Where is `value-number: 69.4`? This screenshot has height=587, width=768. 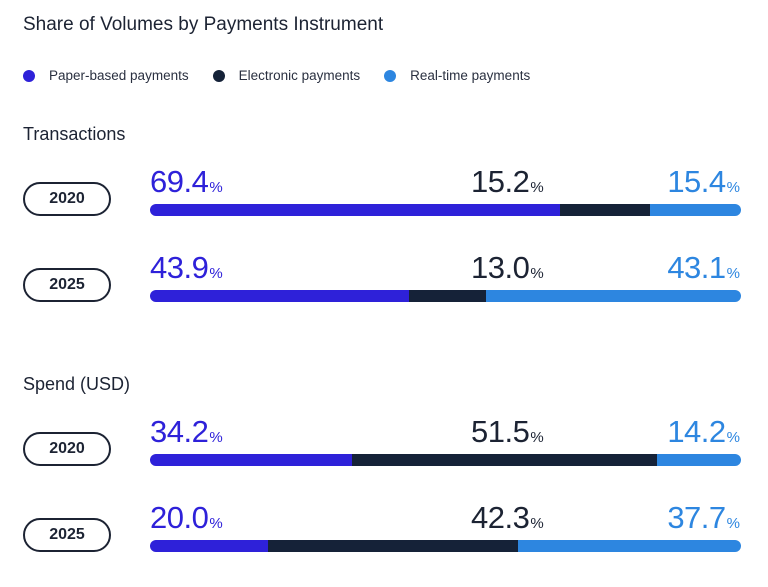
value-number: 69.4 is located at coordinates (179, 181).